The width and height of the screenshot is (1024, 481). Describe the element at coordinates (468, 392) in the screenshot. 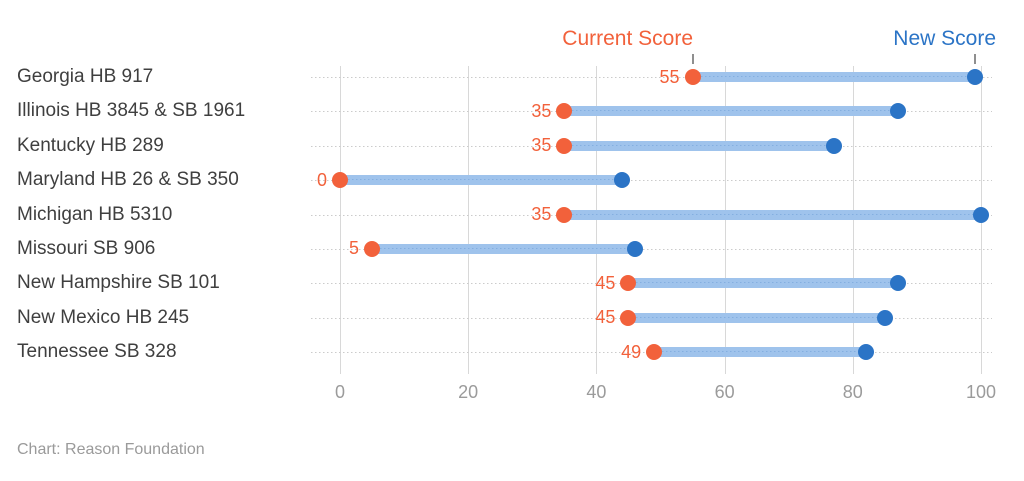

I see `x-axis-tick-label: 20` at that location.